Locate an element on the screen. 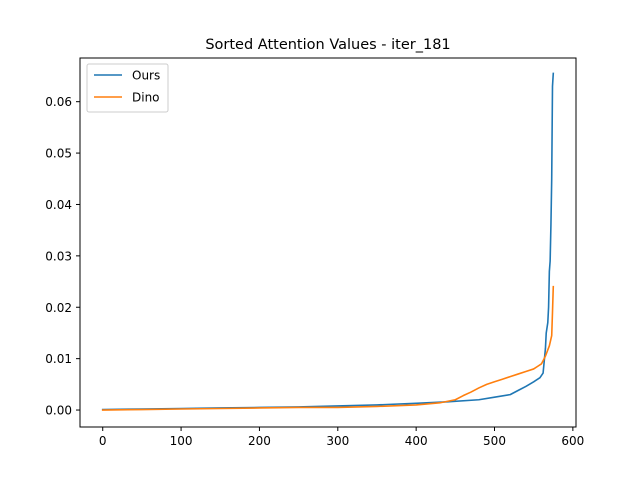  y-tick-label: 0.04 is located at coordinates (58, 205).